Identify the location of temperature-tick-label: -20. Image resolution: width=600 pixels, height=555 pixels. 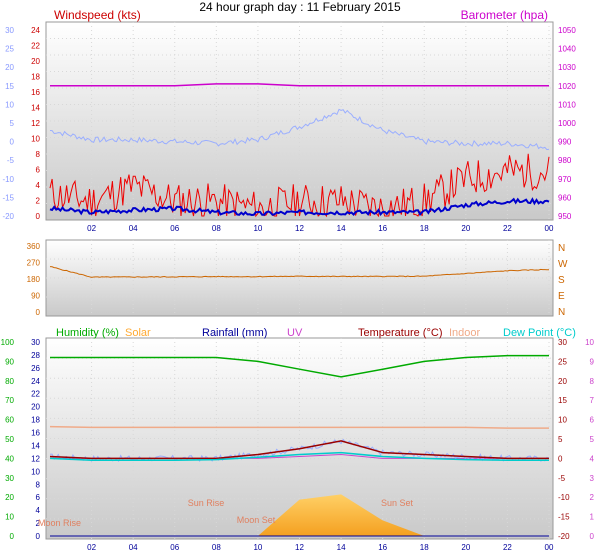
(8, 216).